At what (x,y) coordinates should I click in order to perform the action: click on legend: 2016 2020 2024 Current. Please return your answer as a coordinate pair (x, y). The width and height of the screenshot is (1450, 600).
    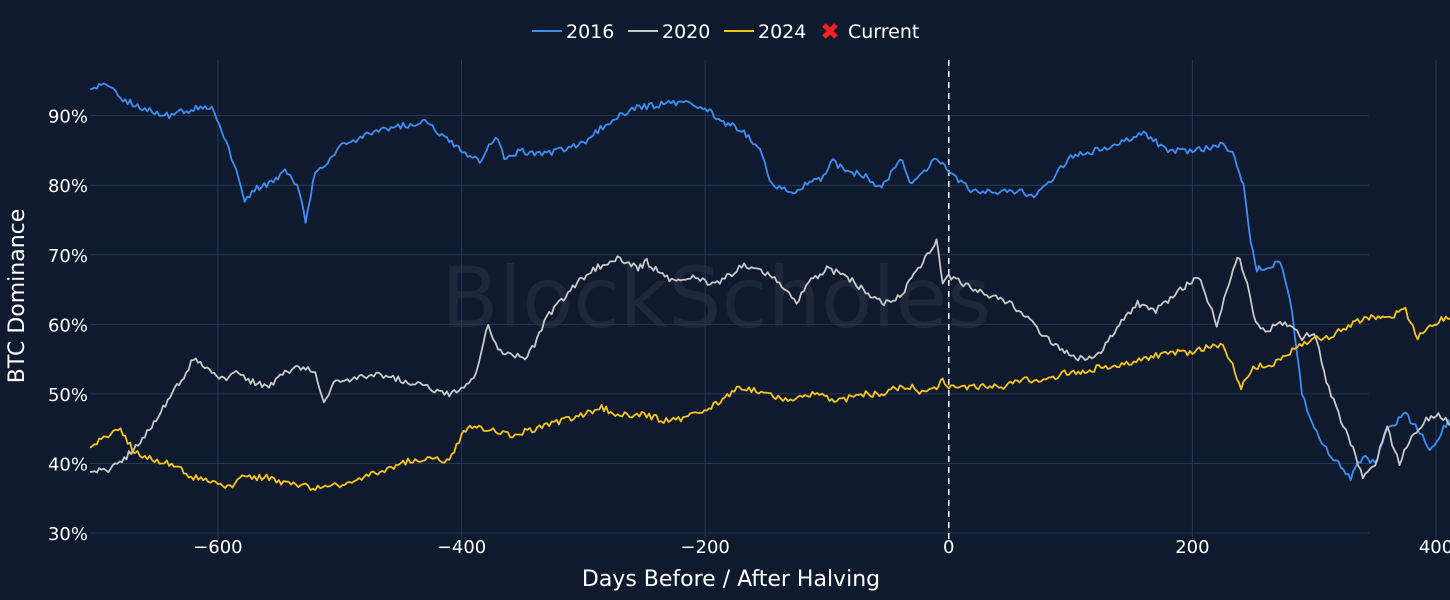
    Looking at the image, I should click on (725, 32).